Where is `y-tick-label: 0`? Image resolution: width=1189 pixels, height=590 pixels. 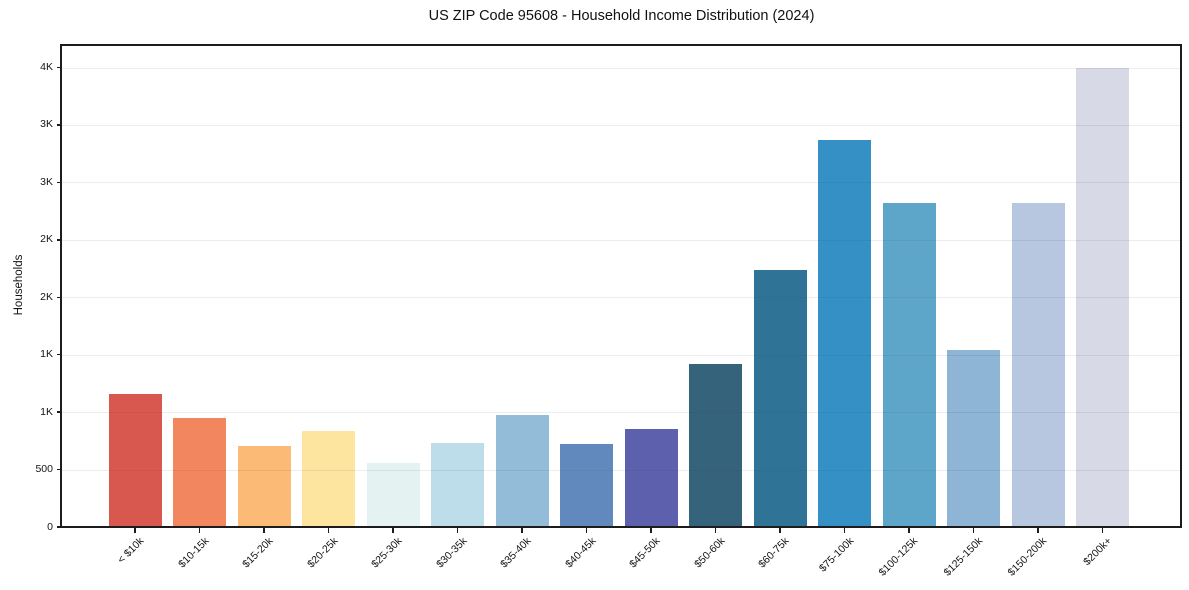
y-tick-label: 0 is located at coordinates (50, 526).